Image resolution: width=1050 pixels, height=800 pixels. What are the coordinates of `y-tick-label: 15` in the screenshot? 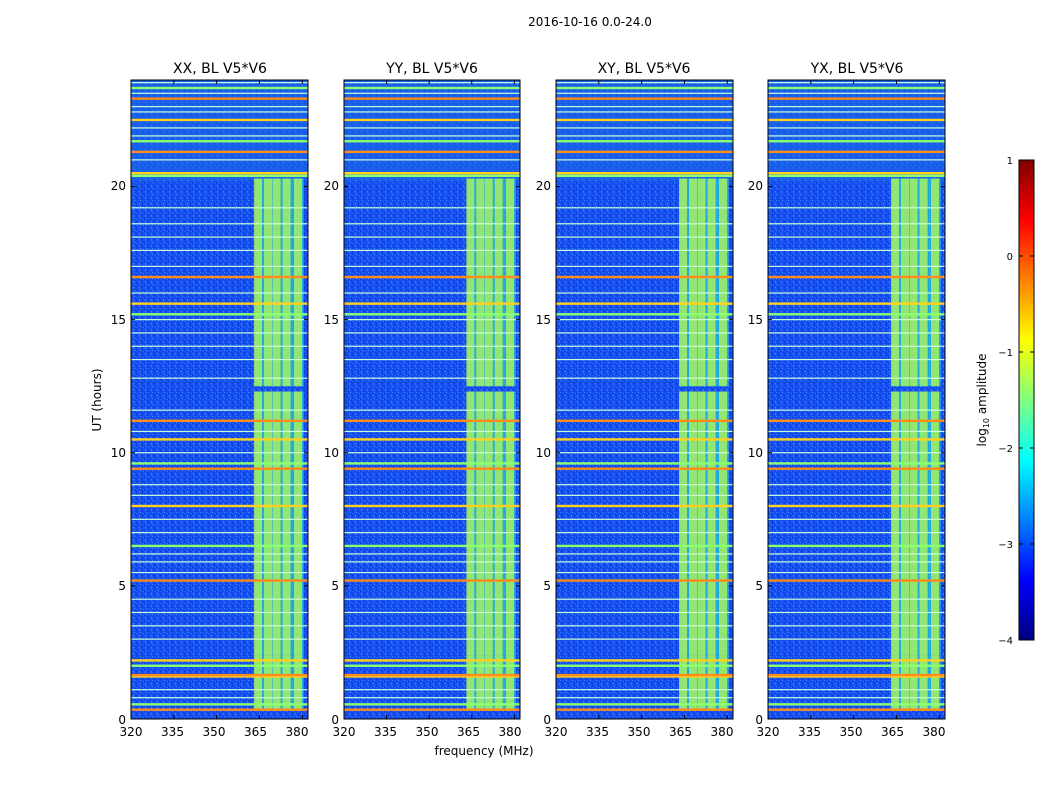 It's located at (331, 320).